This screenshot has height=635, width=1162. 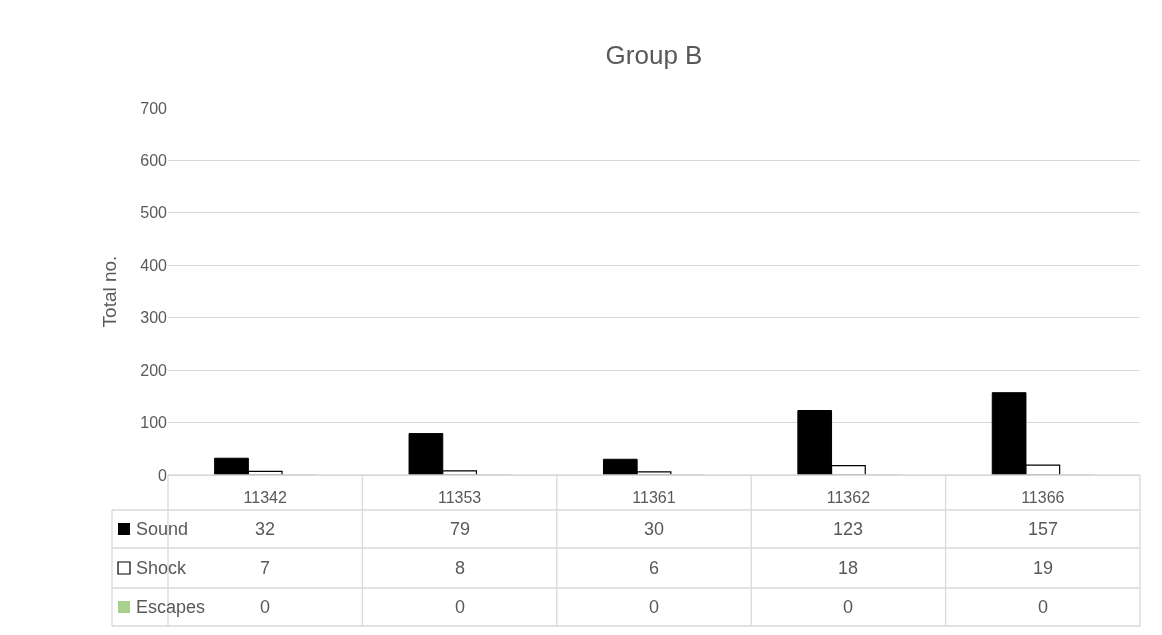 I want to click on y-axis-title: Total no., so click(x=110, y=291).